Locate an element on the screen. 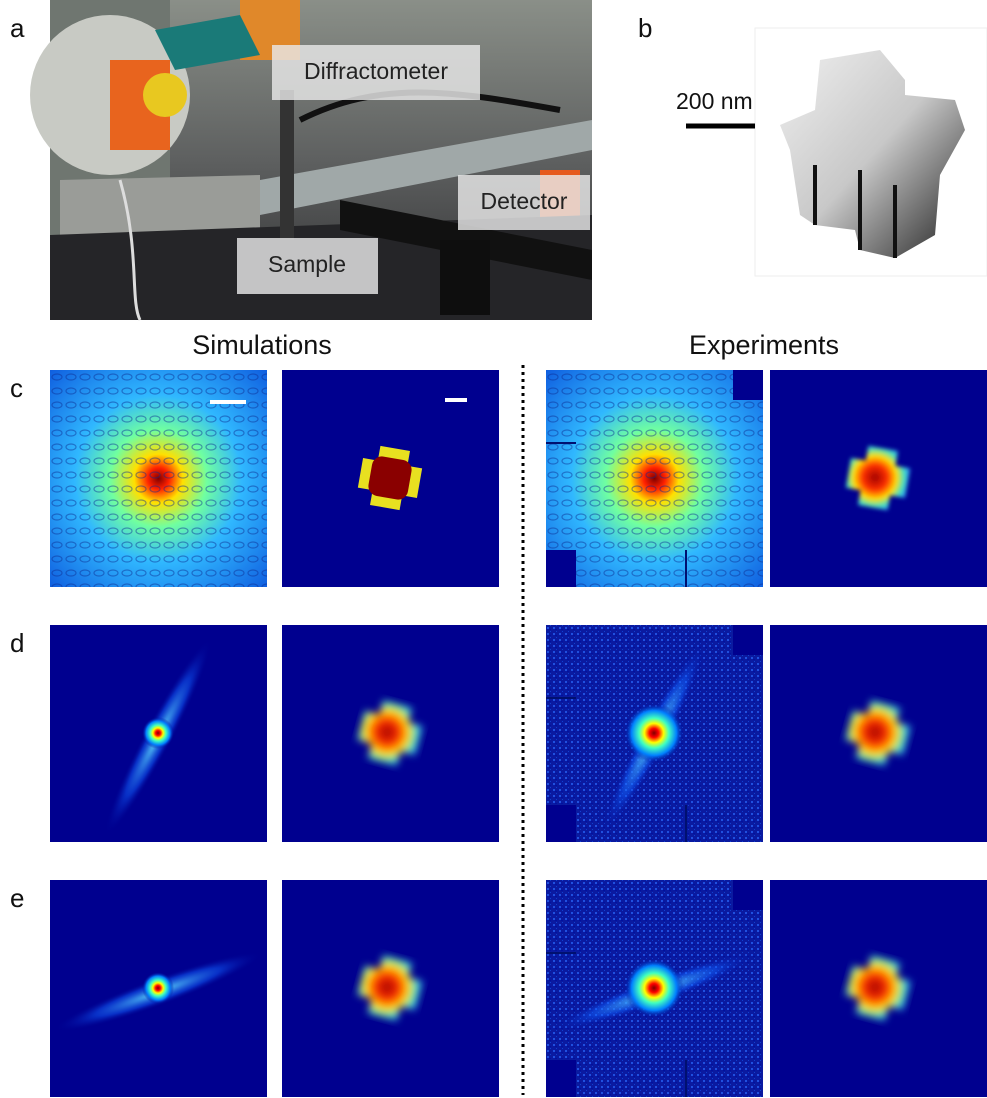 Image resolution: width=987 pixels, height=1098 pixels. annotation: Sample is located at coordinates (307, 264).